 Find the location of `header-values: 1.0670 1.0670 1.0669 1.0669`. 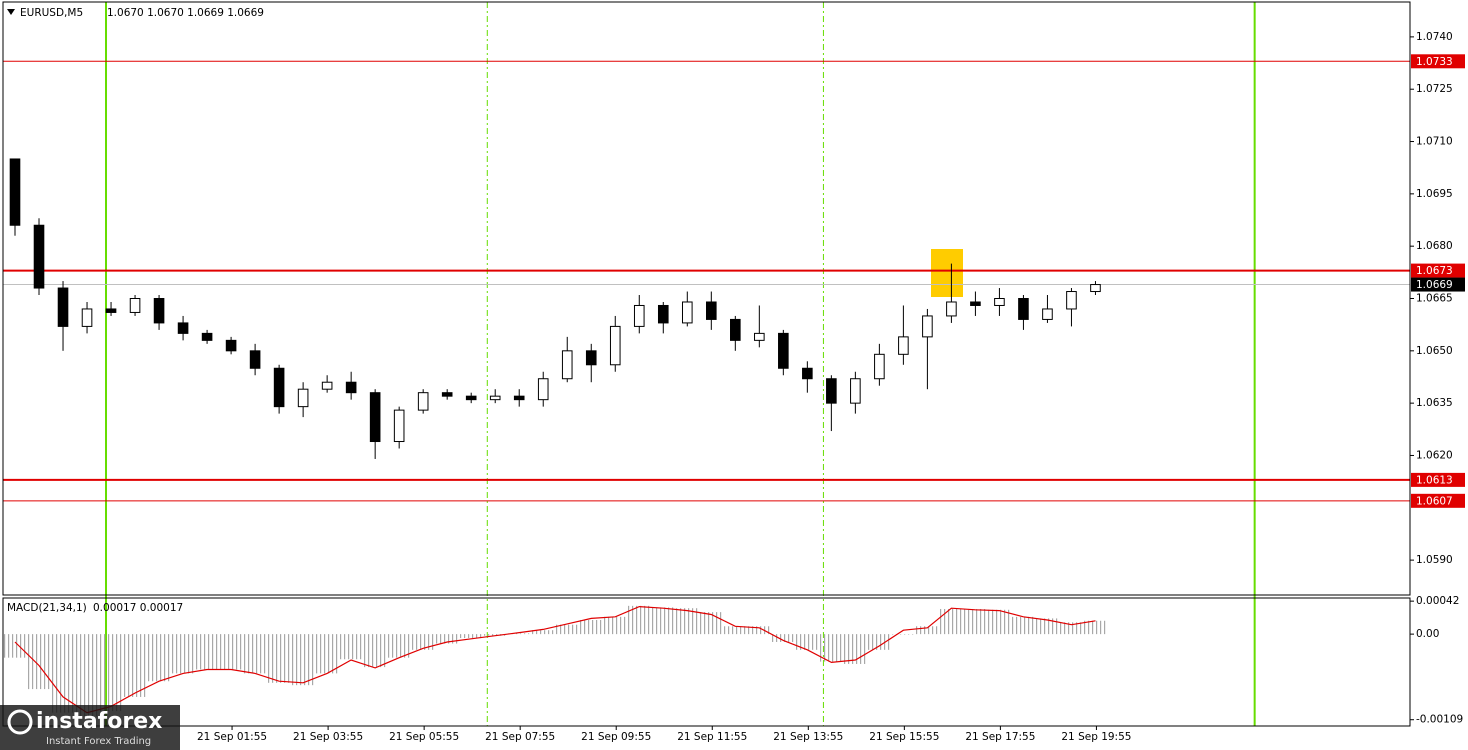

header-values: 1.0670 1.0670 1.0669 1.0669 is located at coordinates (185, 13).